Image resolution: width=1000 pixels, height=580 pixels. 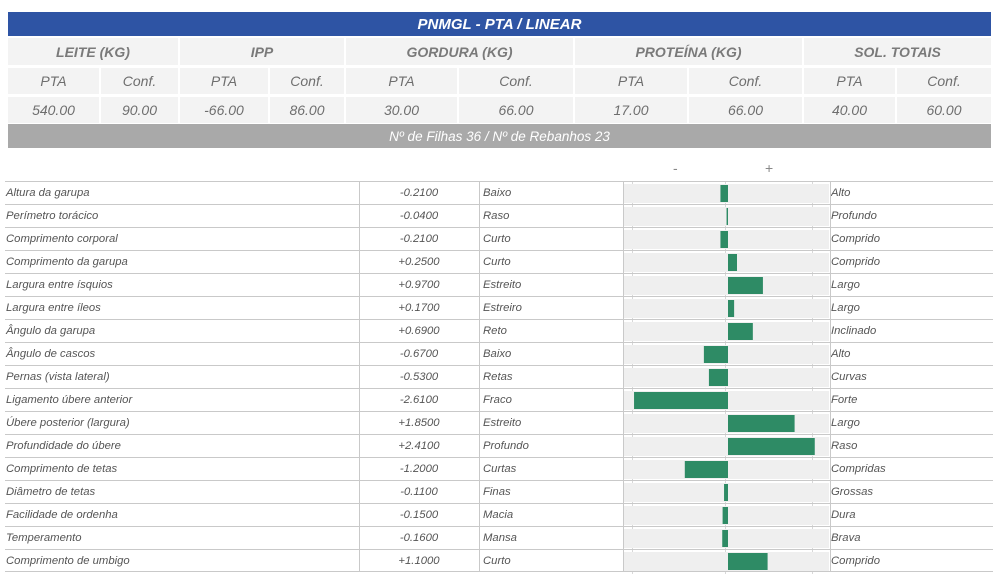 What do you see at coordinates (506, 446) in the screenshot?
I see `trait-low-label: Profundo` at bounding box center [506, 446].